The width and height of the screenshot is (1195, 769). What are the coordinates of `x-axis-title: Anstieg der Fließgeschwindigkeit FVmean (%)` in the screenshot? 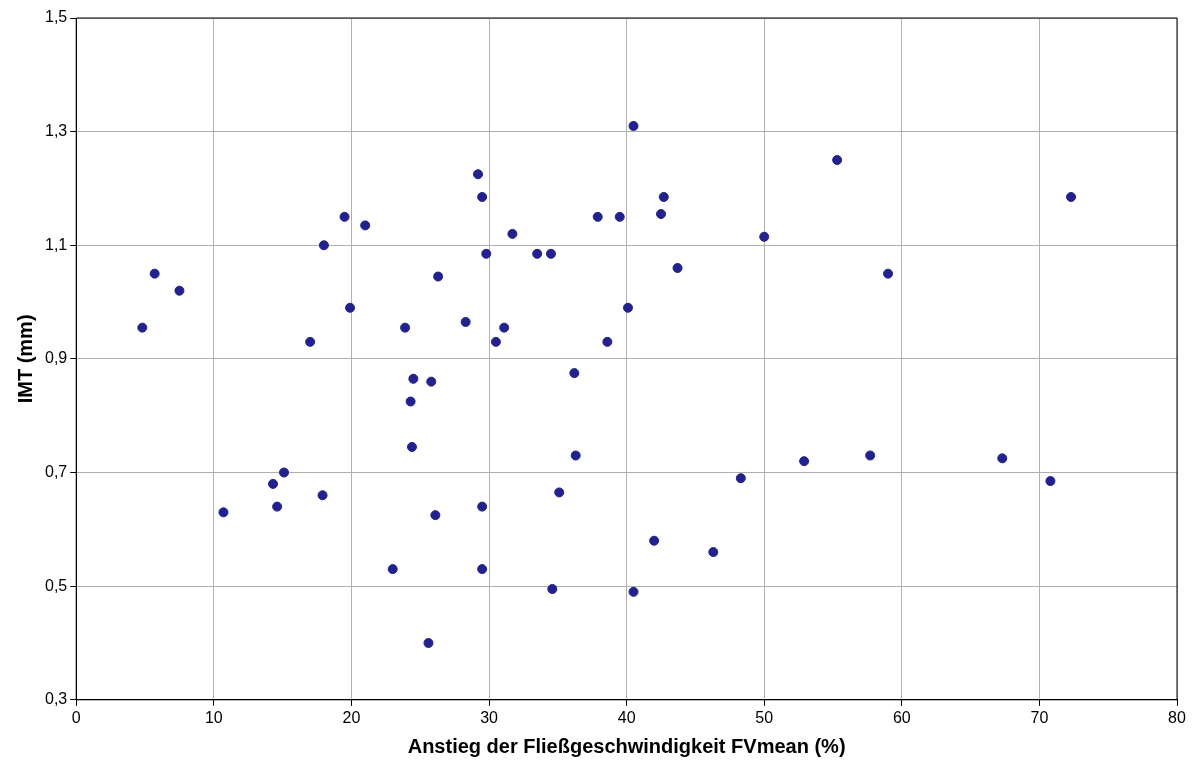 It's located at (626, 745).